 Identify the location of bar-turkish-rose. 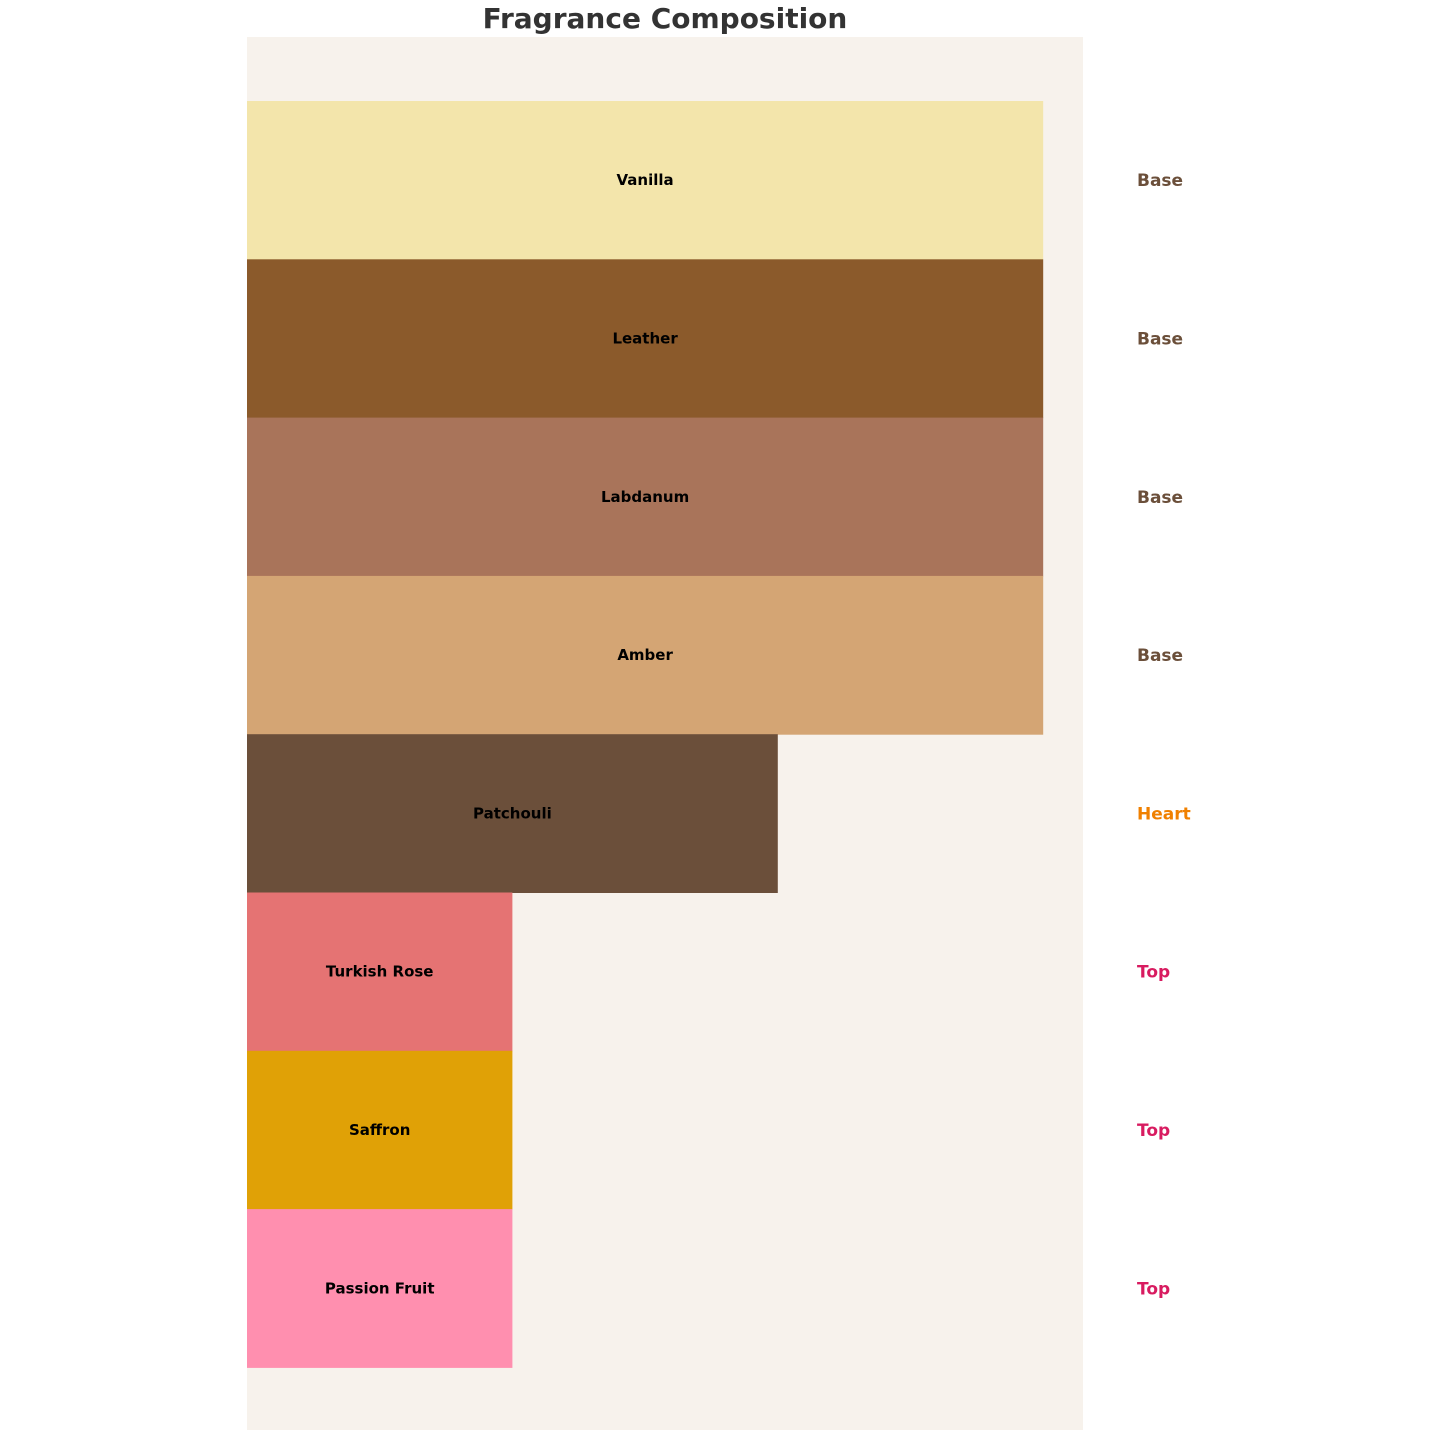
(380, 972).